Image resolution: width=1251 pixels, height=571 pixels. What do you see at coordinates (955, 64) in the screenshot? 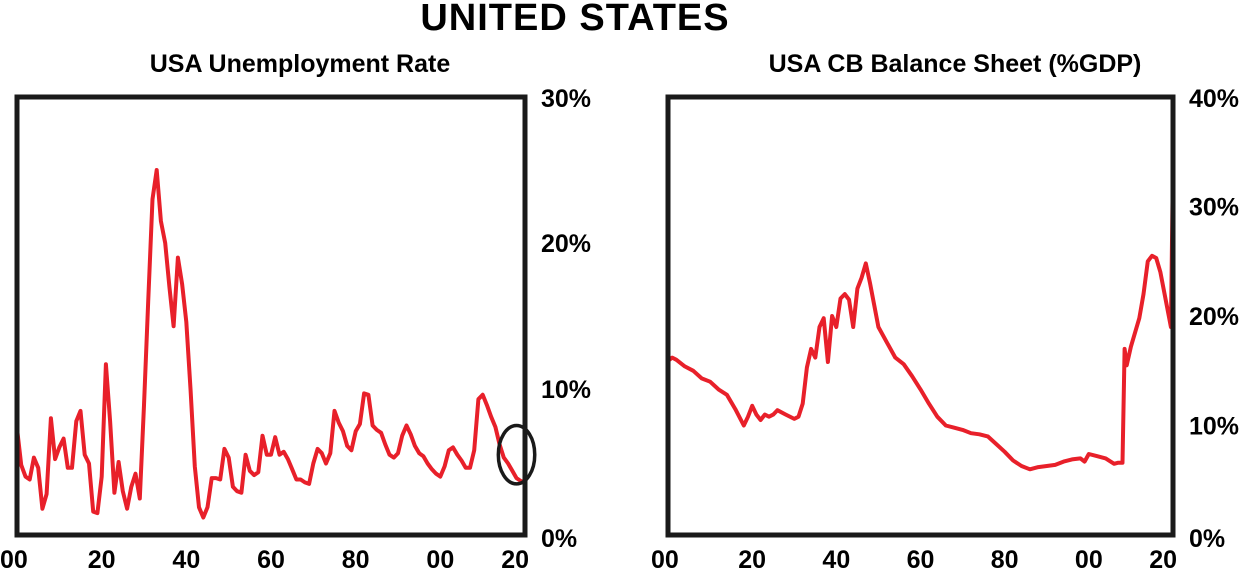
I see `chart-title: USA CB Balance Sheet (%GDP)` at bounding box center [955, 64].